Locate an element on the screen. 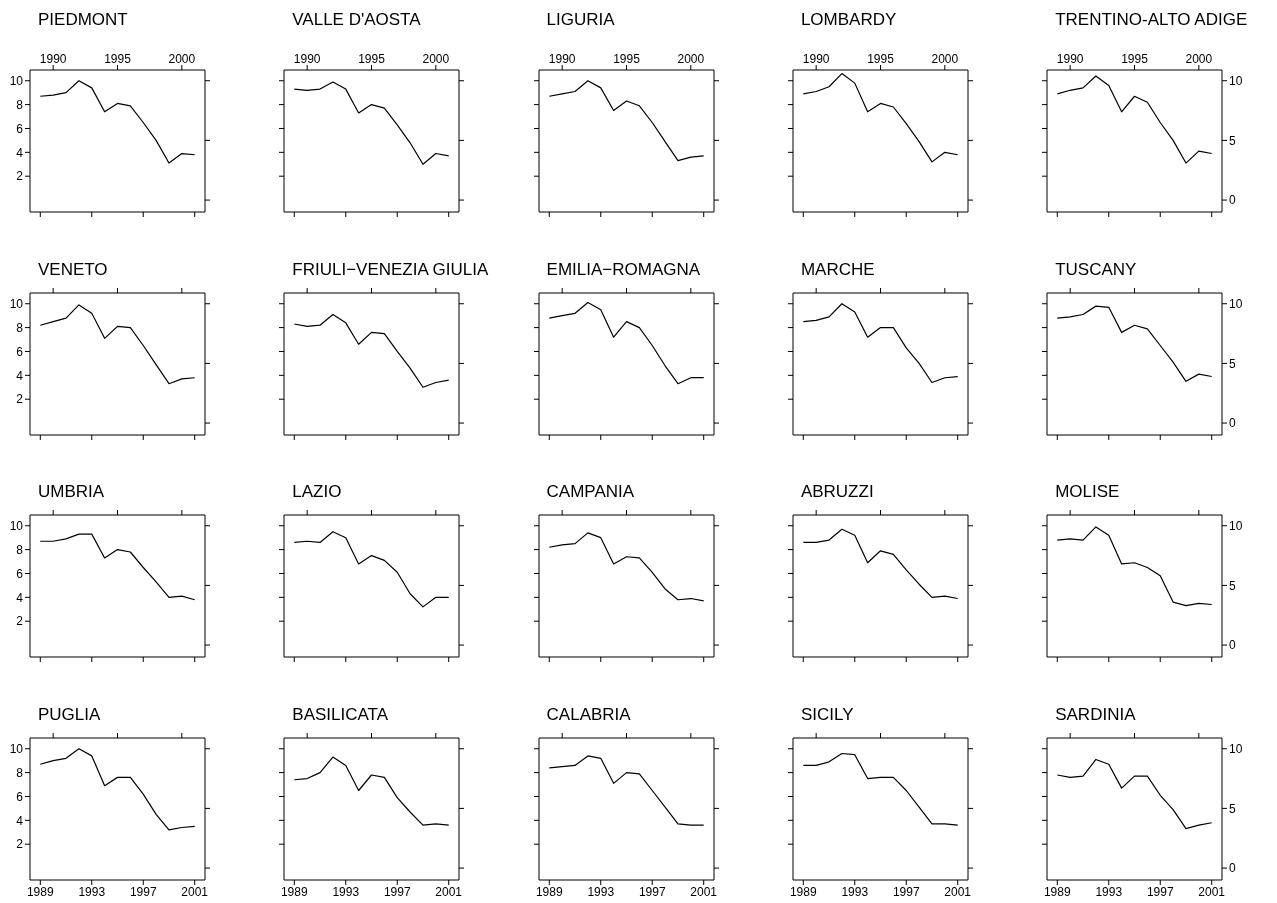 This screenshot has height=903, width=1277. chart-title: SICILY is located at coordinates (827, 715).